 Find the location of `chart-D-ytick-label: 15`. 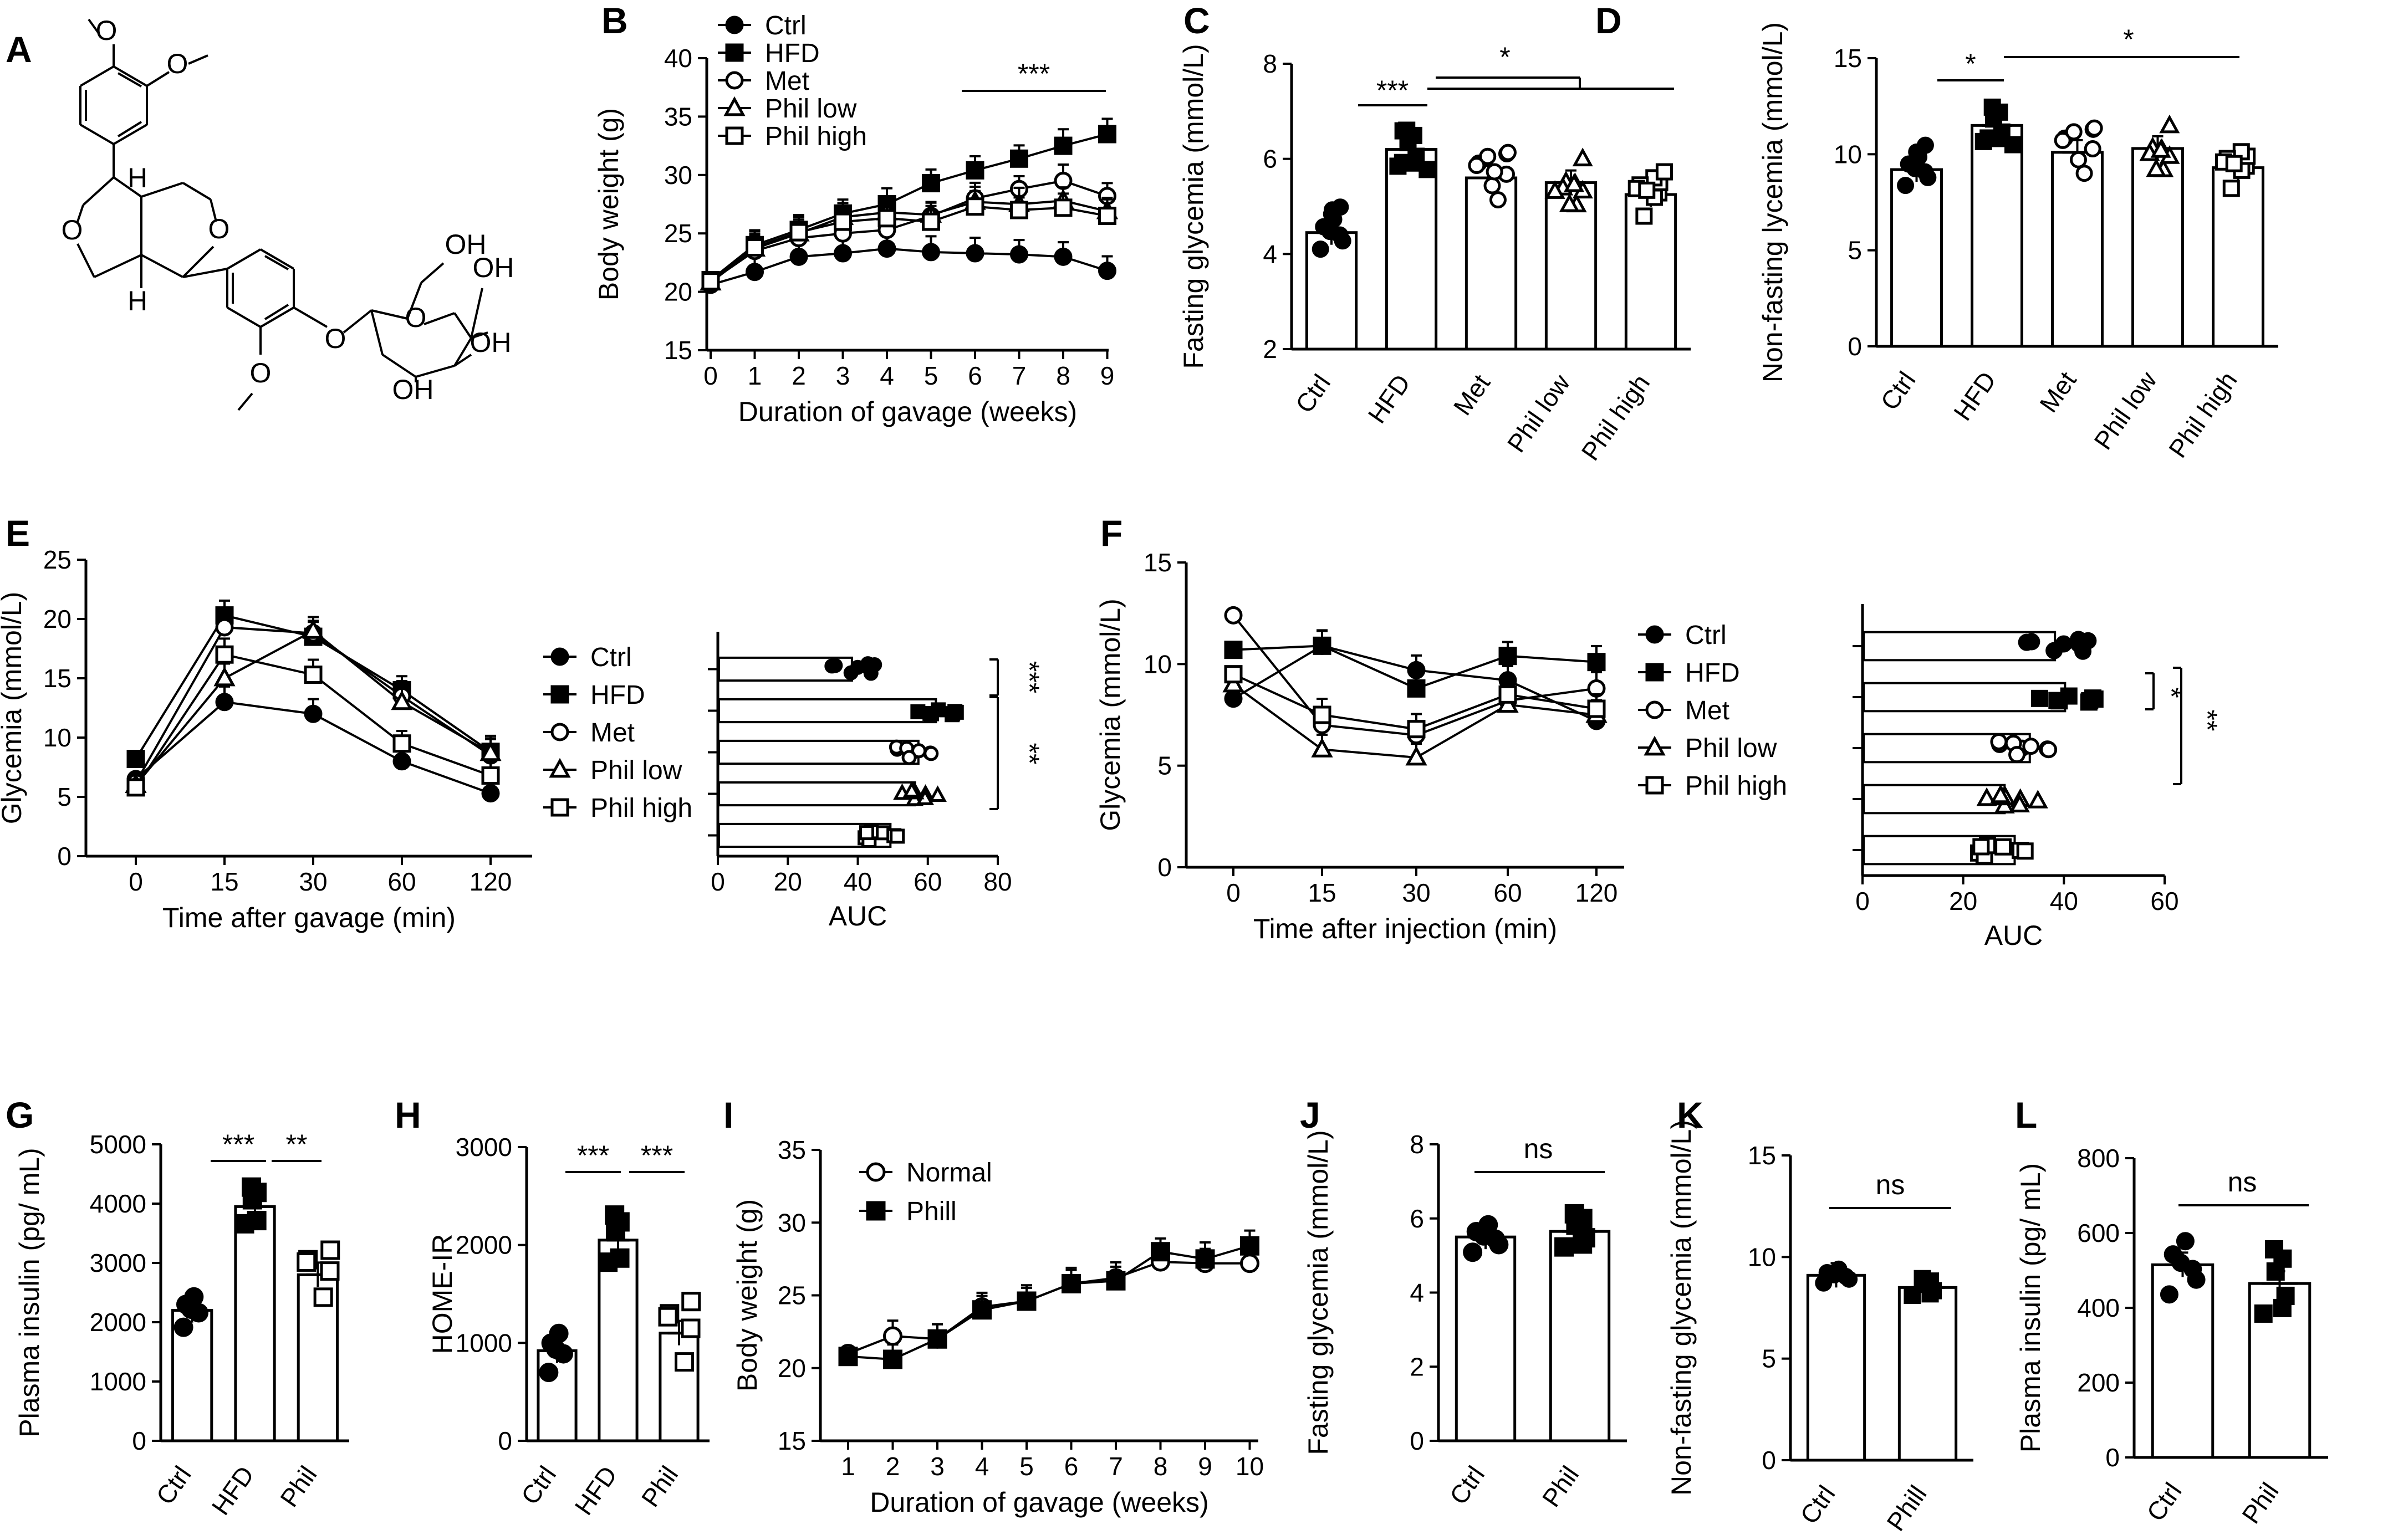

chart-D-ytick-label: 15 is located at coordinates (1848, 58).